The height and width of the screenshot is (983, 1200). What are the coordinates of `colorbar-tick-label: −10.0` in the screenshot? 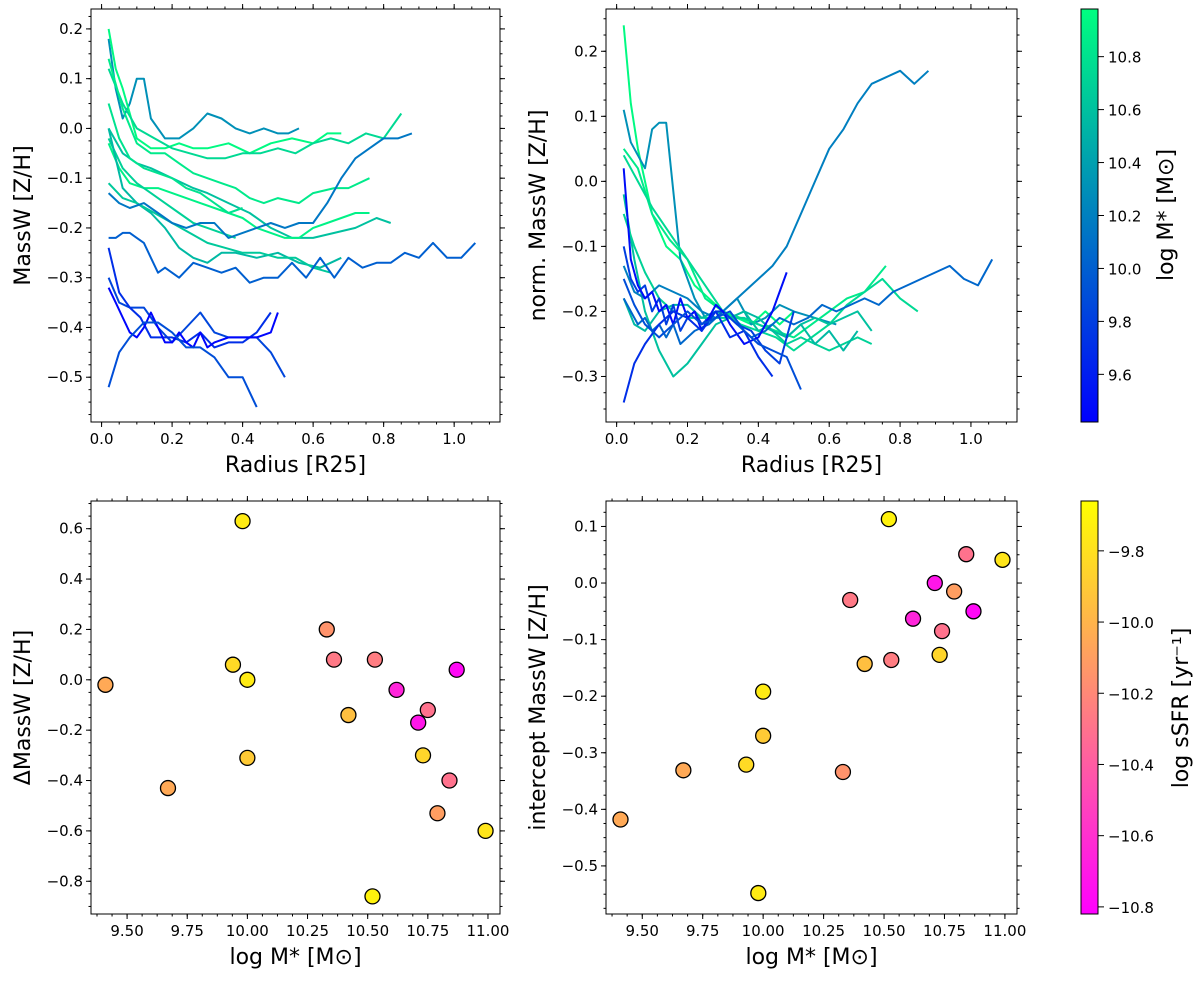 It's located at (1131, 623).